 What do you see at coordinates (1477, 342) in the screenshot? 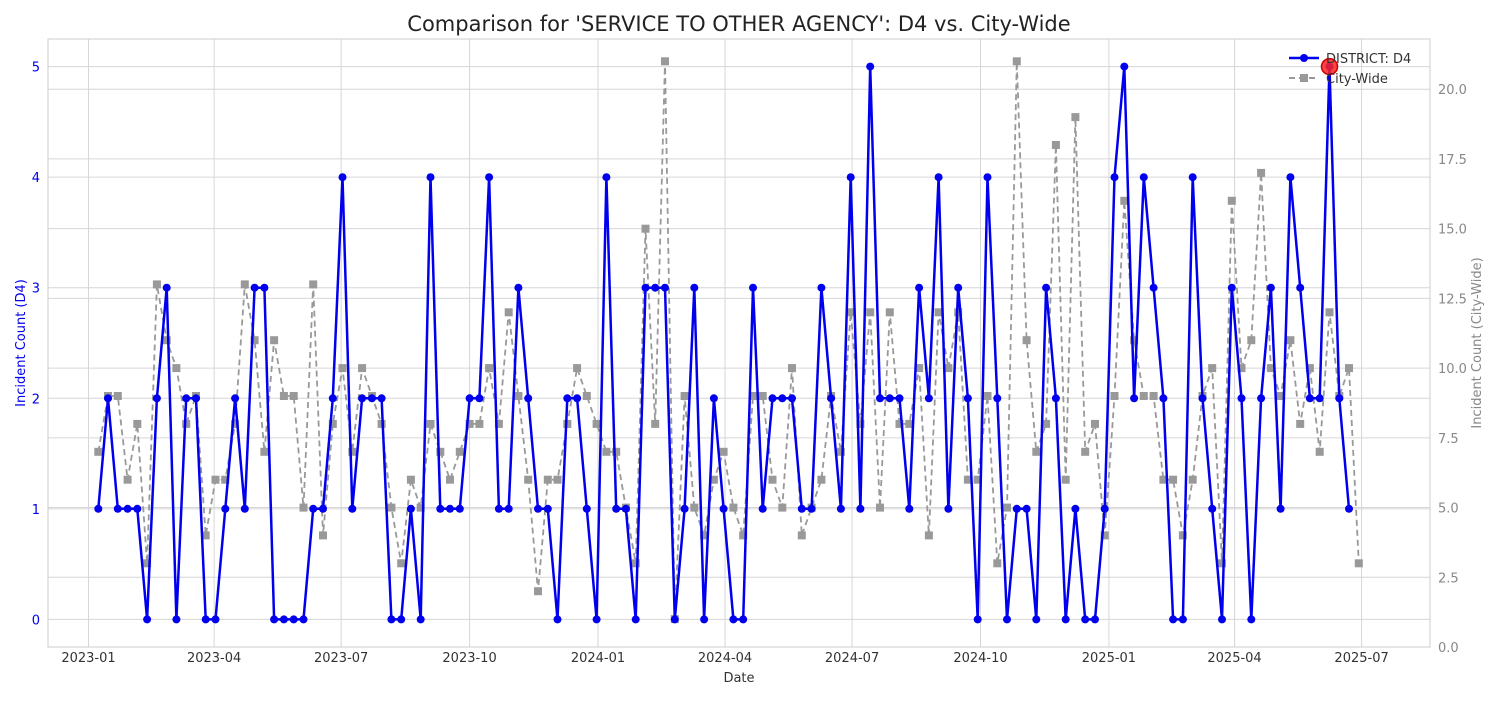
I see `y-axis-right-label: Incident Count (City-Wide)` at bounding box center [1477, 342].